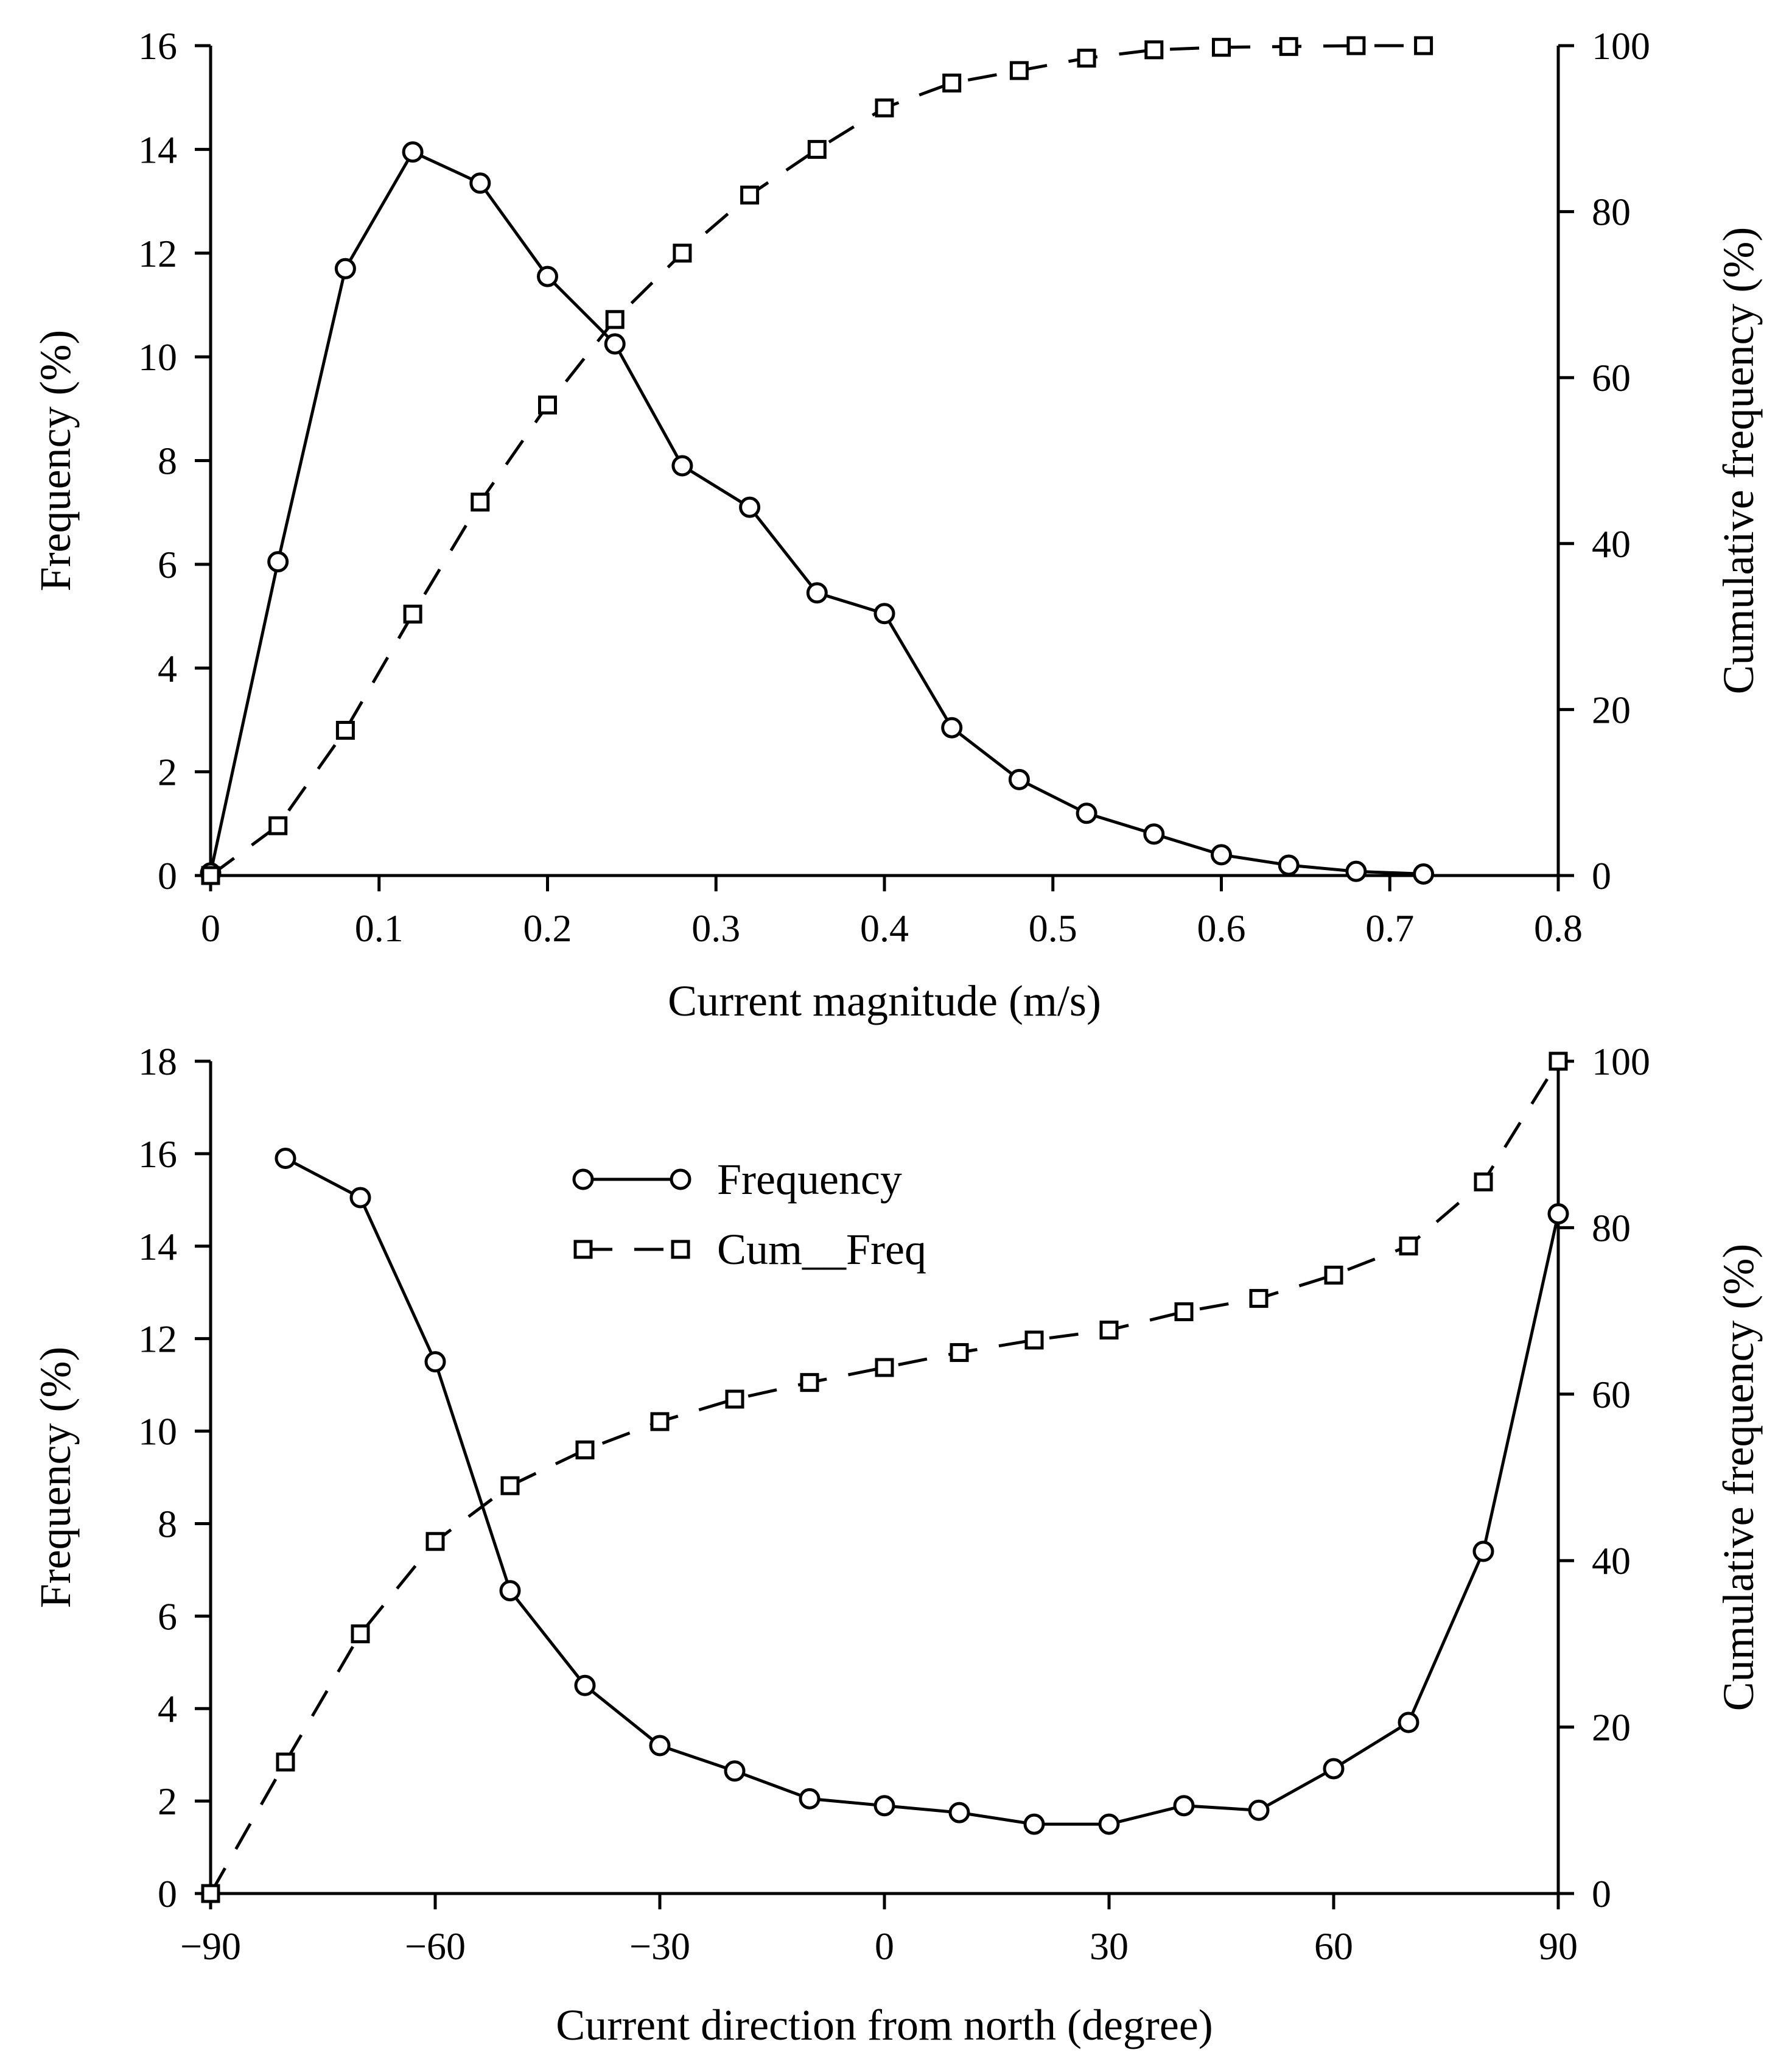  I want to click on legend-cumulative-label: Cum__Freq, so click(822, 1249).